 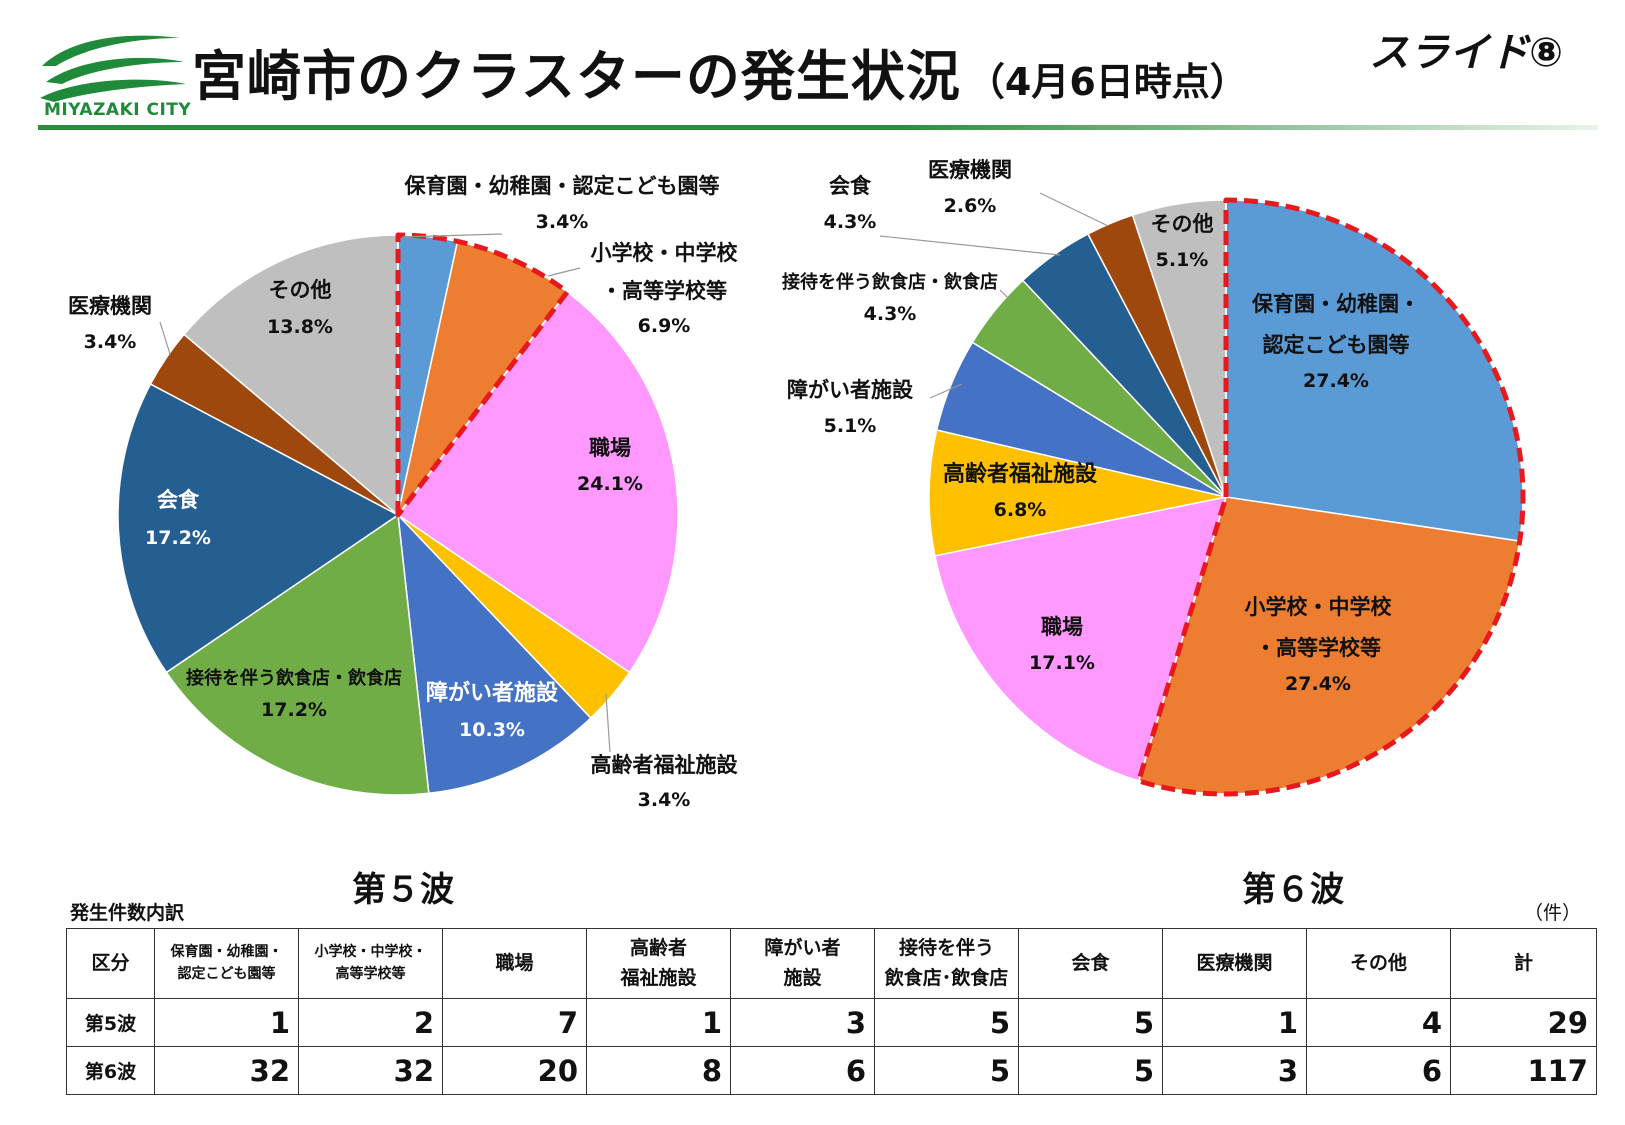 What do you see at coordinates (610, 484) in the screenshot?
I see `wave5-pct-workplace: 24.1%` at bounding box center [610, 484].